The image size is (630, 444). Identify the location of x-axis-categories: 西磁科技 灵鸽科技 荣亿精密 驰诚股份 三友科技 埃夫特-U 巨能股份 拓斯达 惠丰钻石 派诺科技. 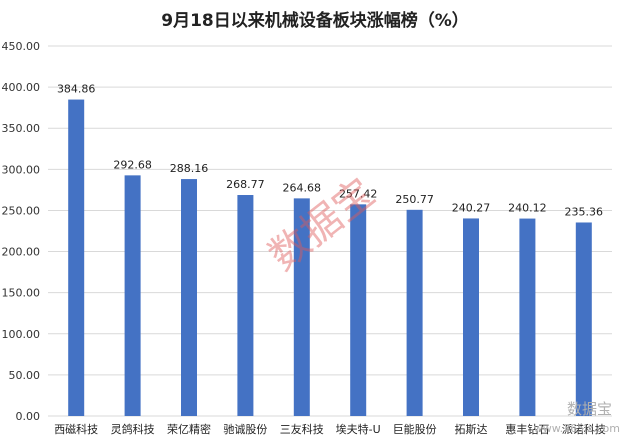
(330, 429).